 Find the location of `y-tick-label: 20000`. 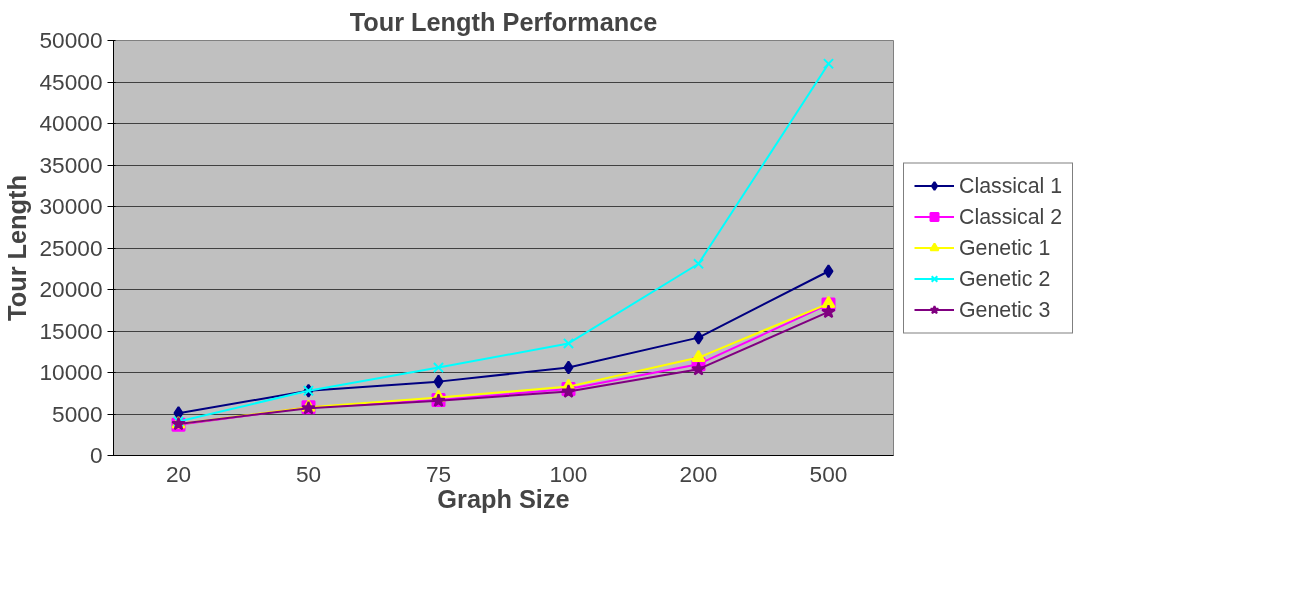

y-tick-label: 20000 is located at coordinates (71, 289).